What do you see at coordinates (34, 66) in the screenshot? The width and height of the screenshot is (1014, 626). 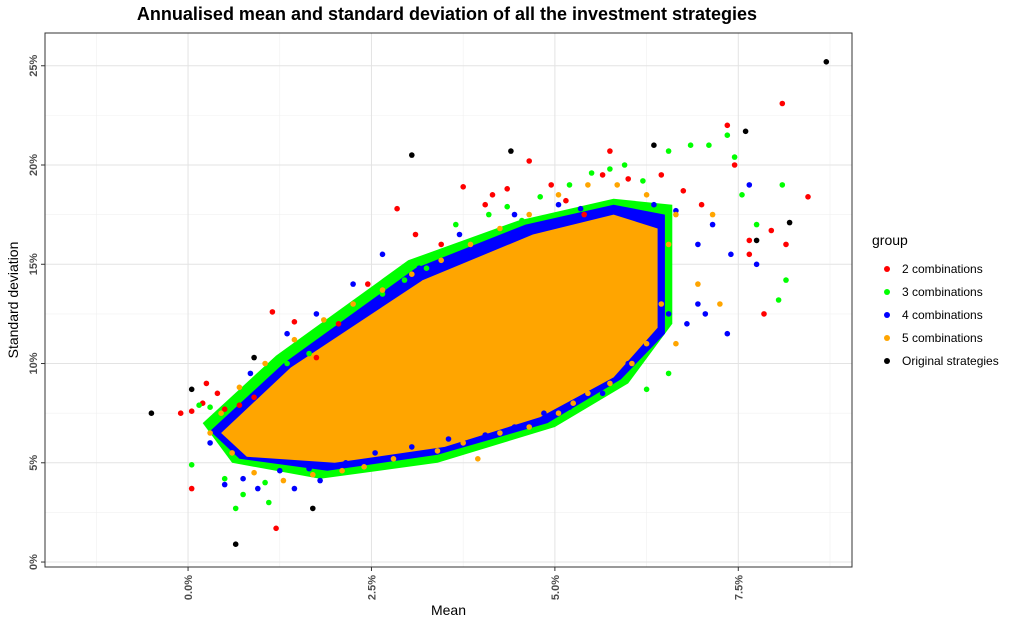 I see `y-tick-label: 25%` at bounding box center [34, 66].